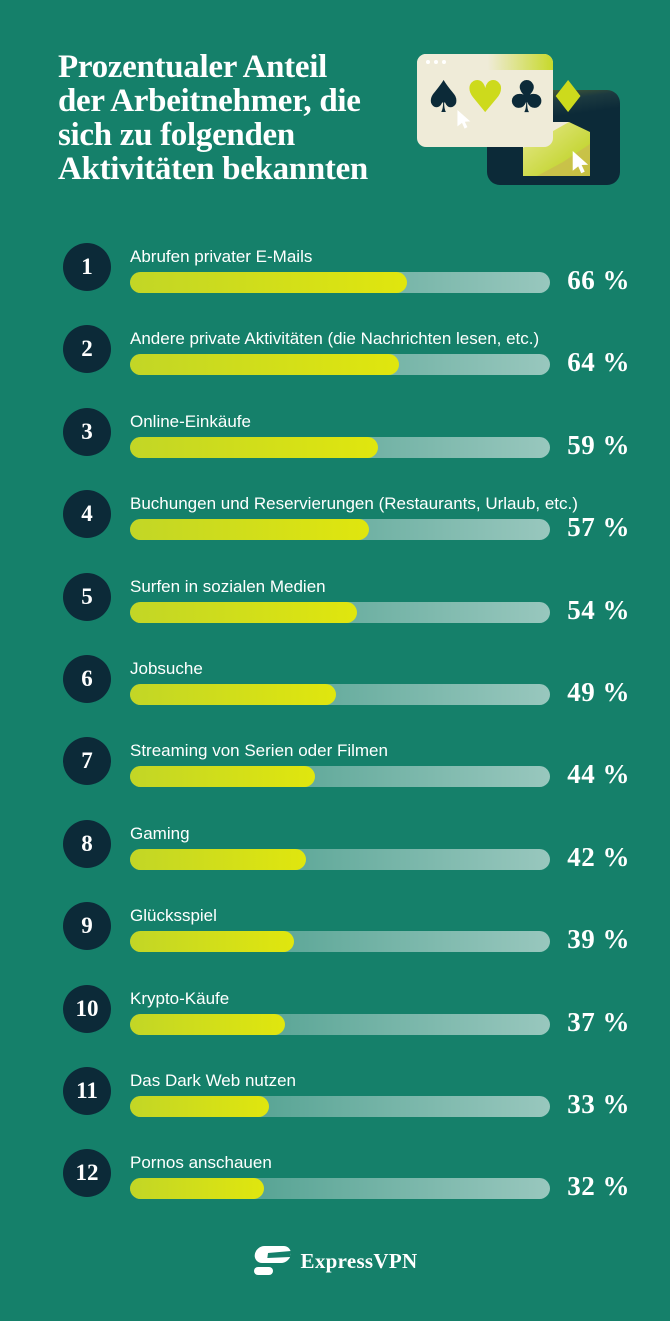 This screenshot has width=670, height=1321. I want to click on chart-row: 6 Jobsuche 49 %, so click(335, 697).